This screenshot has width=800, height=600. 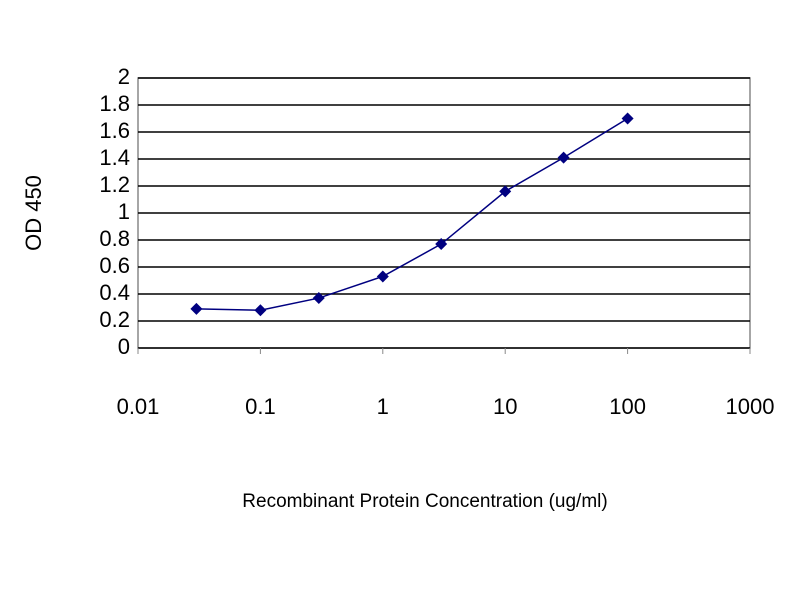 I want to click on y-axis-title: OD 450, so click(x=33, y=213).